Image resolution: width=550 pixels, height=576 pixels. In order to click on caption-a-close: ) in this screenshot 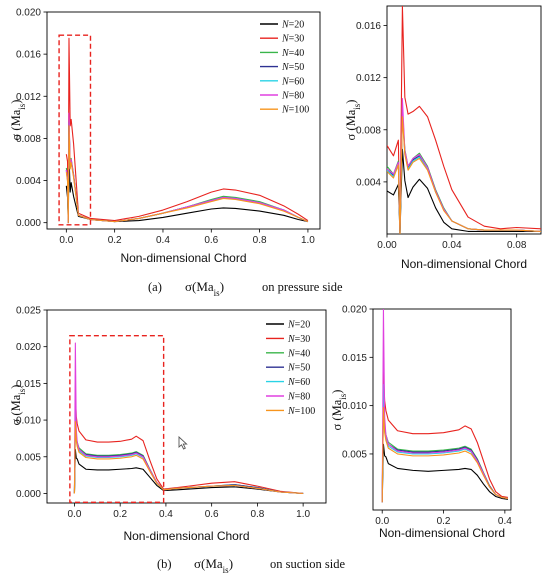, I will do `click(222, 286)`.